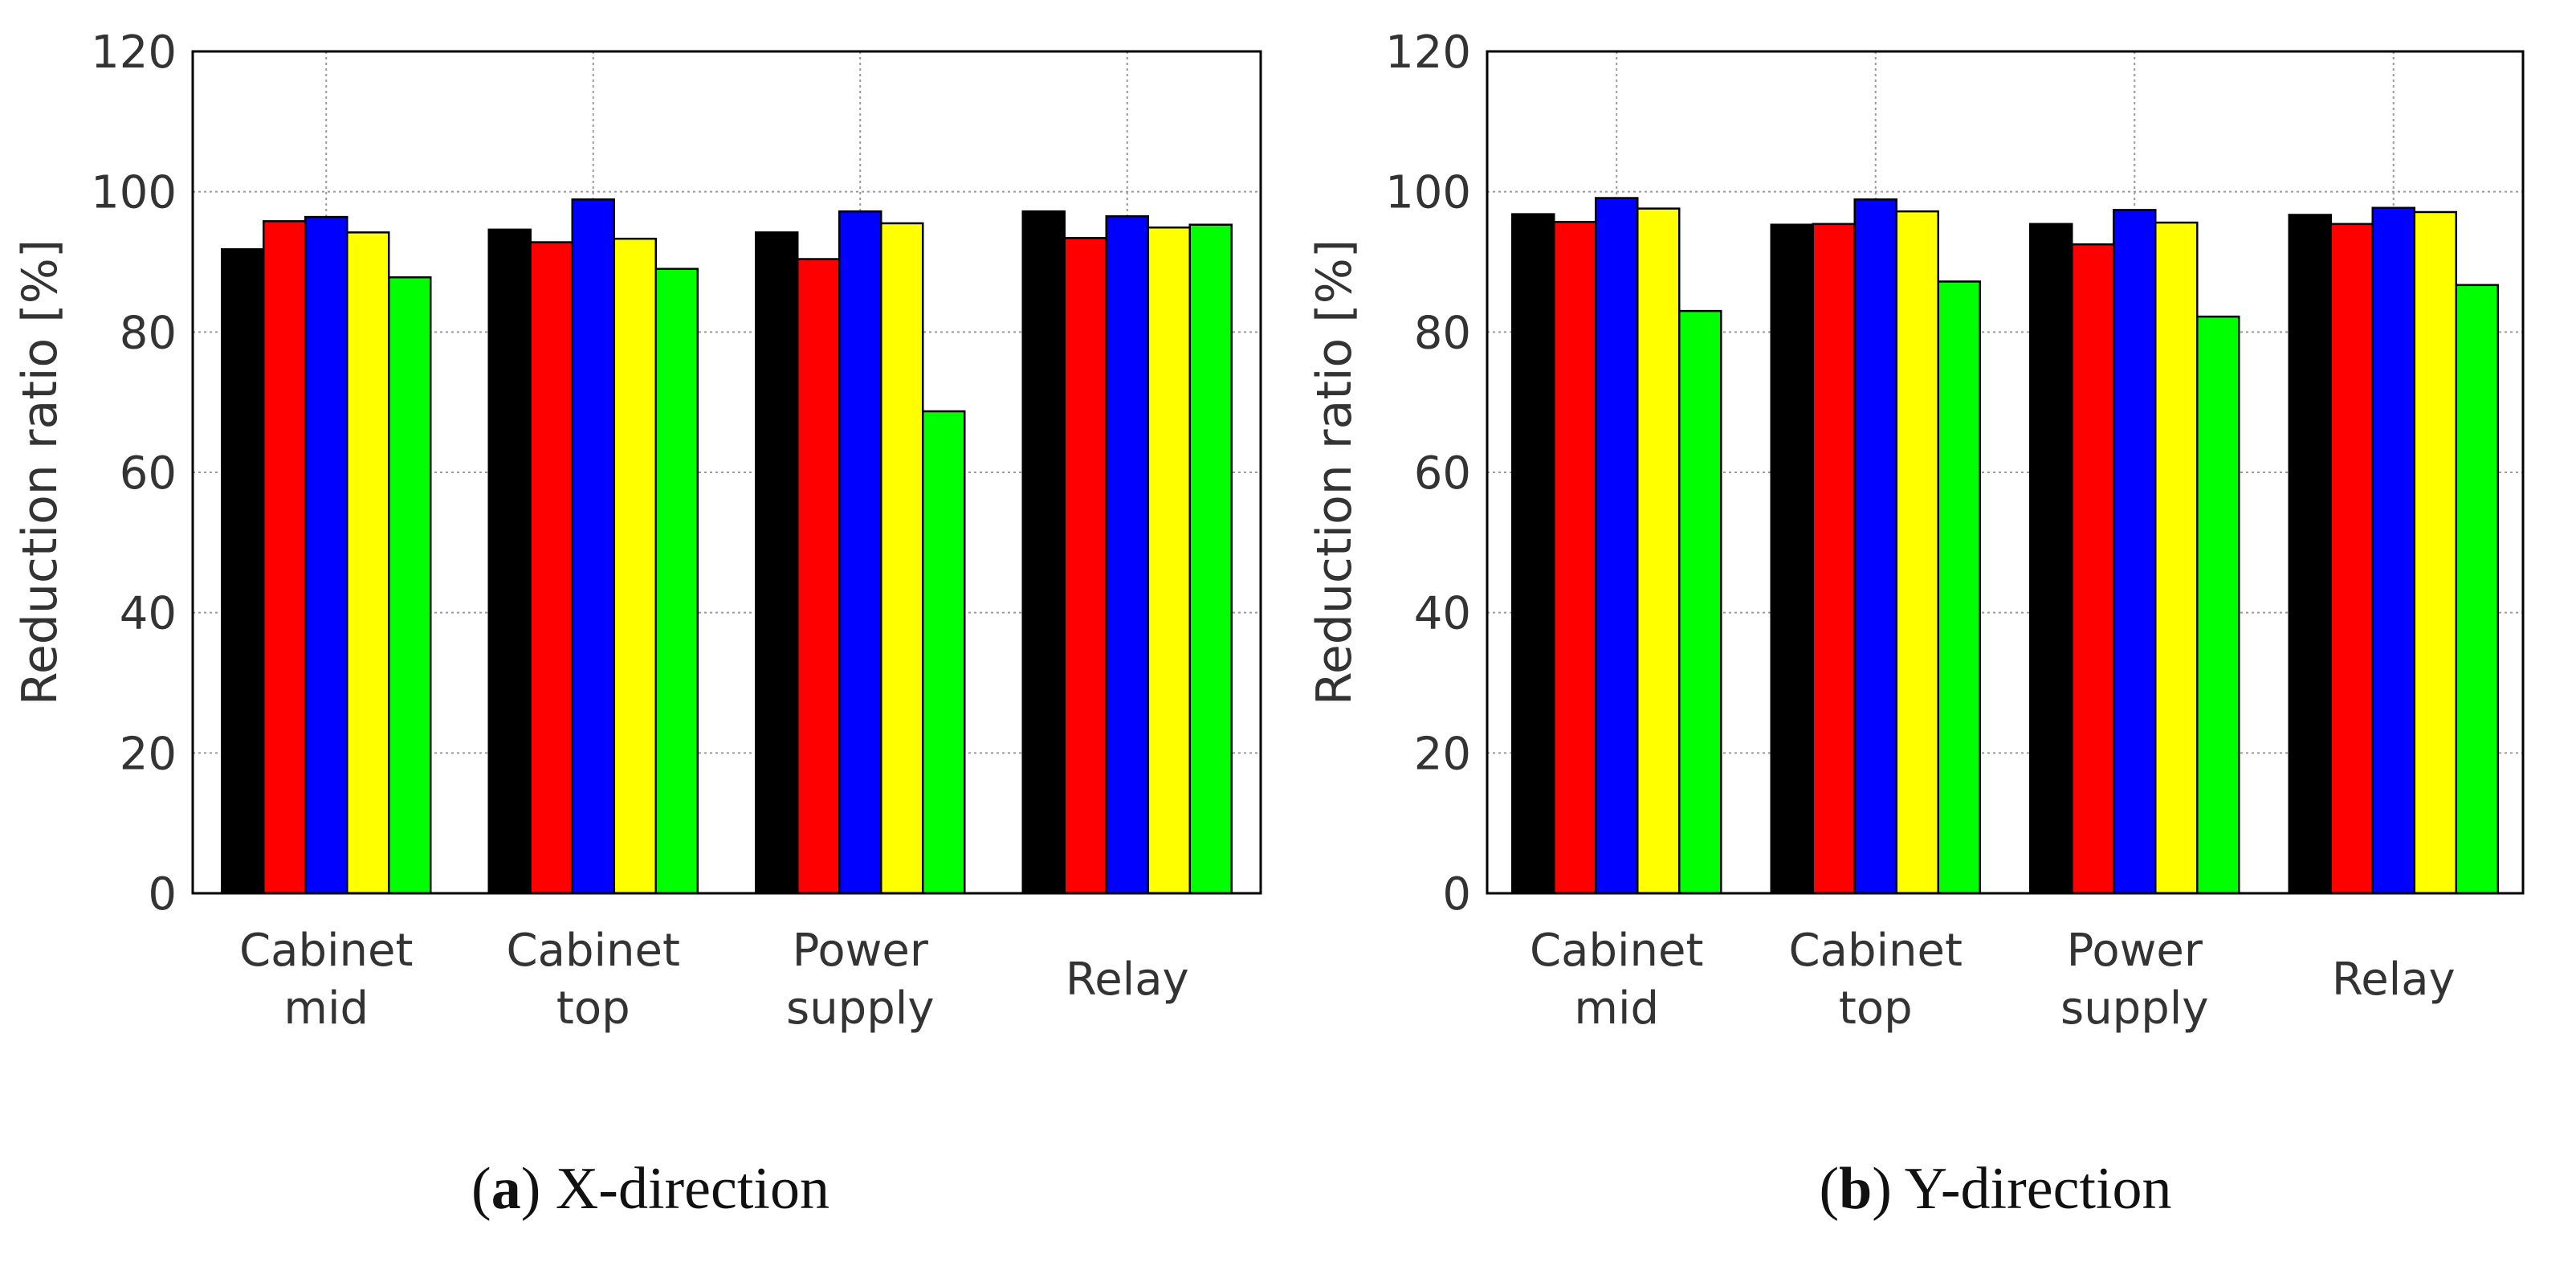 Image resolution: width=2576 pixels, height=1266 pixels. I want to click on caption-text: X-direction, so click(692, 1189).